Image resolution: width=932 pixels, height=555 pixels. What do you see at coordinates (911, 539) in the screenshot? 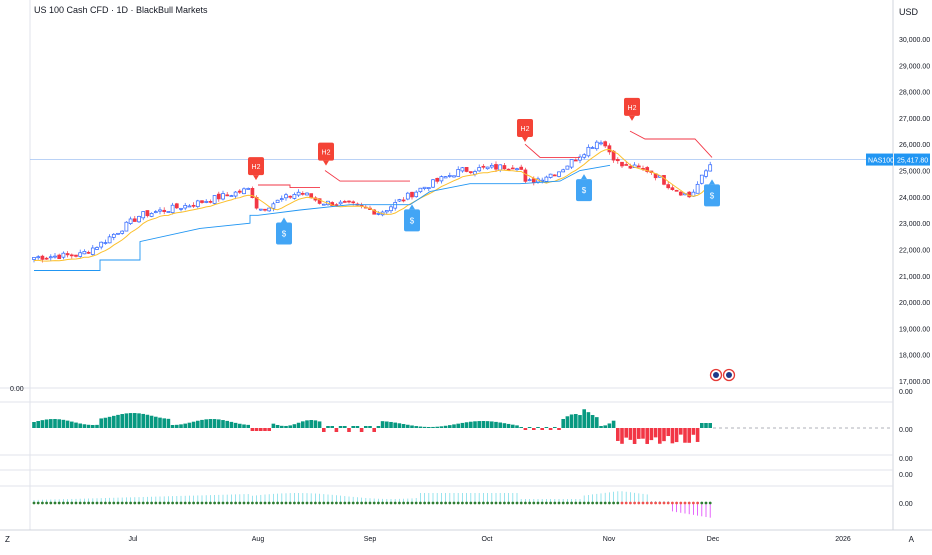
I see `auto-scale-button: A` at bounding box center [911, 539].